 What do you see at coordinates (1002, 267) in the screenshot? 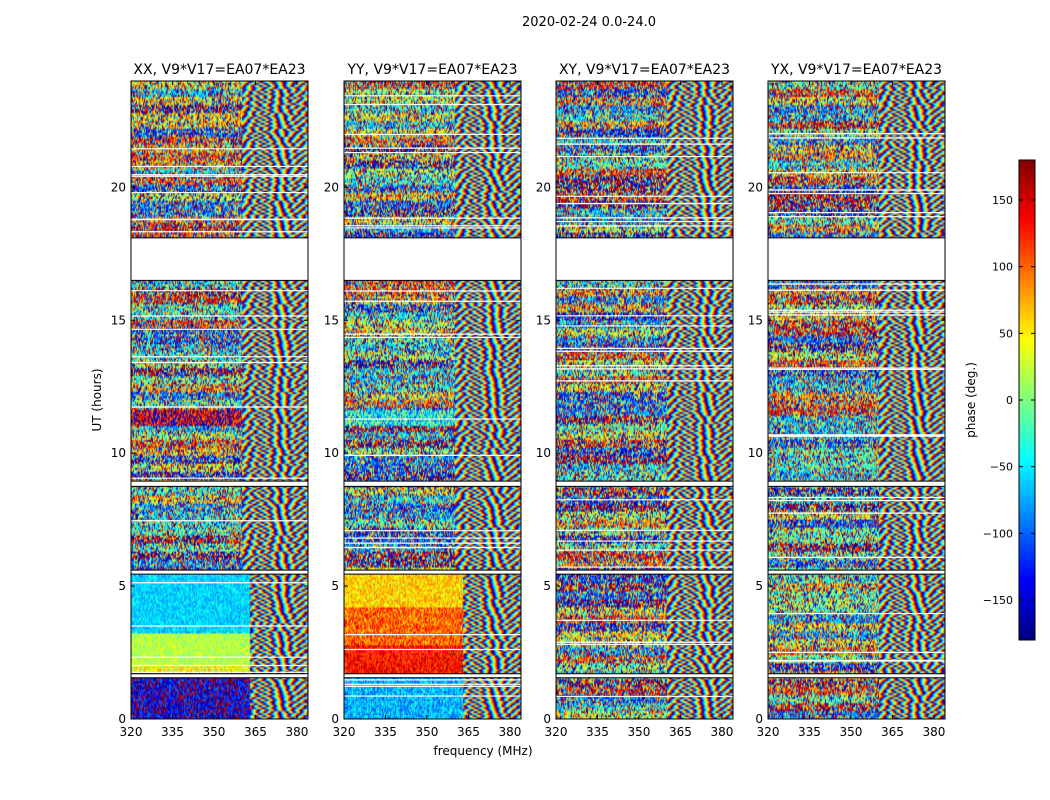
I see `colorbar-tick-label: 100` at bounding box center [1002, 267].